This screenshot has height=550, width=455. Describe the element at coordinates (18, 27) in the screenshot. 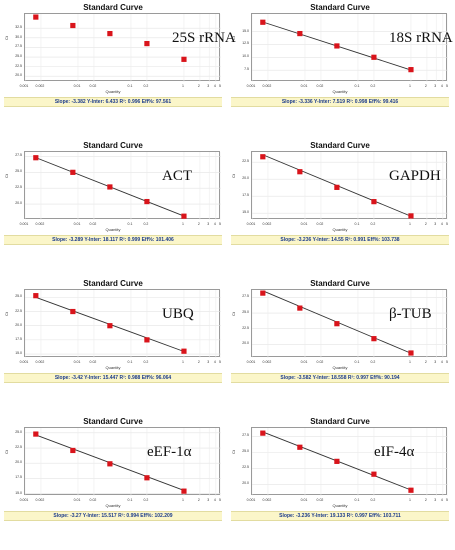

I see `y-tick-label: 32.5` at that location.